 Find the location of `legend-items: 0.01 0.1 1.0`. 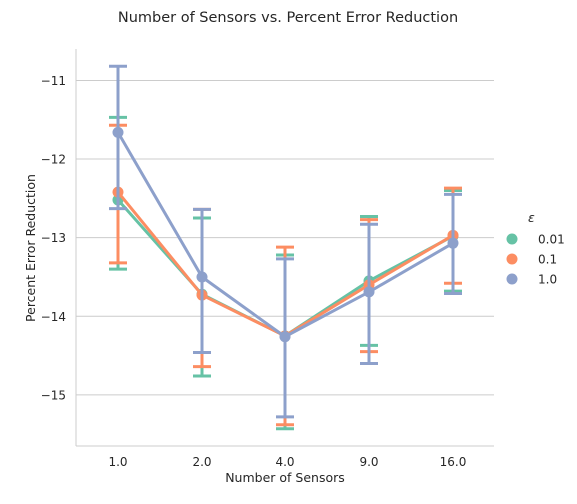

legend-items: 0.01 0.1 1.0 is located at coordinates (535, 260).